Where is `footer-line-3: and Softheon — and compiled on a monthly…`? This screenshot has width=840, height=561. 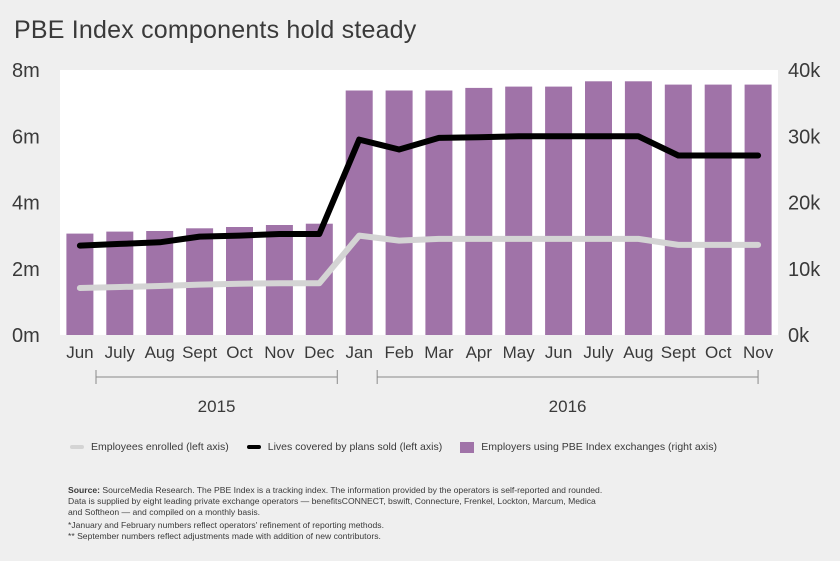
footer-line-3: and Softheon — and compiled on a monthly… is located at coordinates (164, 512).